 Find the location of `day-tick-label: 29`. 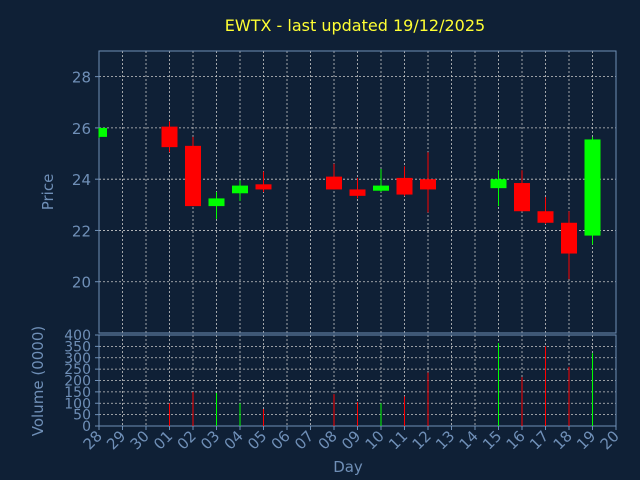

day-tick-label: 29 is located at coordinates (116, 440).